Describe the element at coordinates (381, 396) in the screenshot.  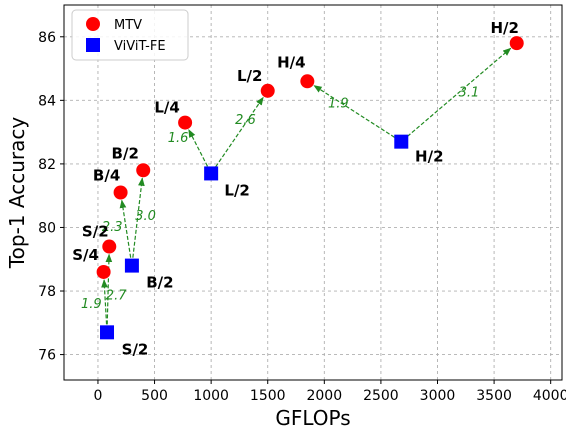
I see `x-tick-label: 2500` at that location.